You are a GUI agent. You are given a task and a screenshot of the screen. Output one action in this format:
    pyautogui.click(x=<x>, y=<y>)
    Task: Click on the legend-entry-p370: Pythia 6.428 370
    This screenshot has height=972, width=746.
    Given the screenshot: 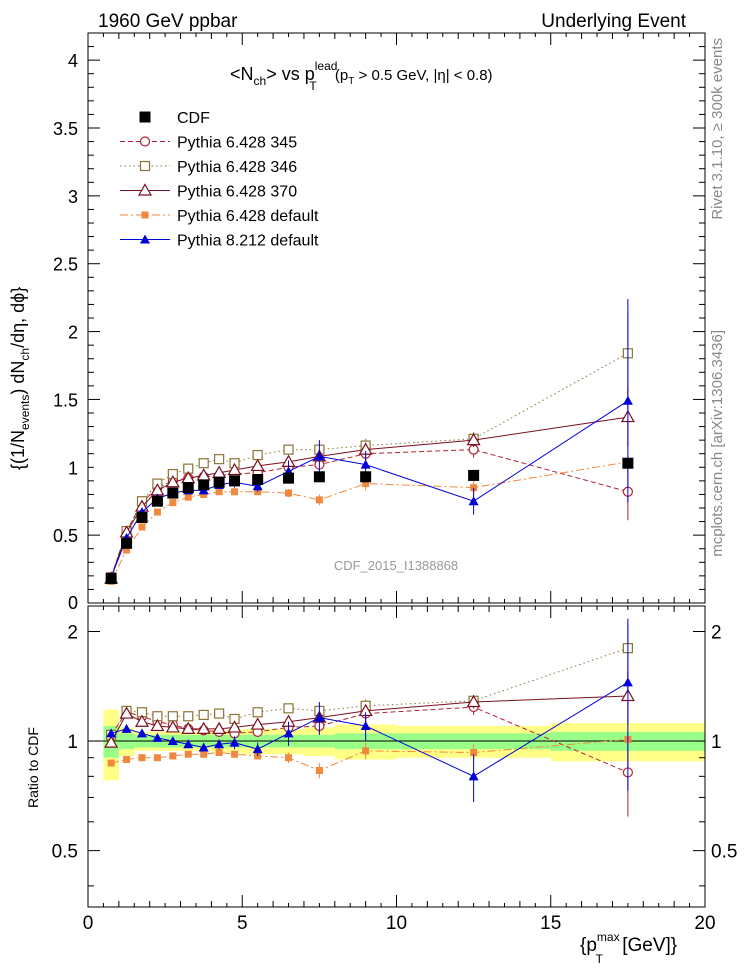 What is the action you would take?
    pyautogui.click(x=208, y=192)
    